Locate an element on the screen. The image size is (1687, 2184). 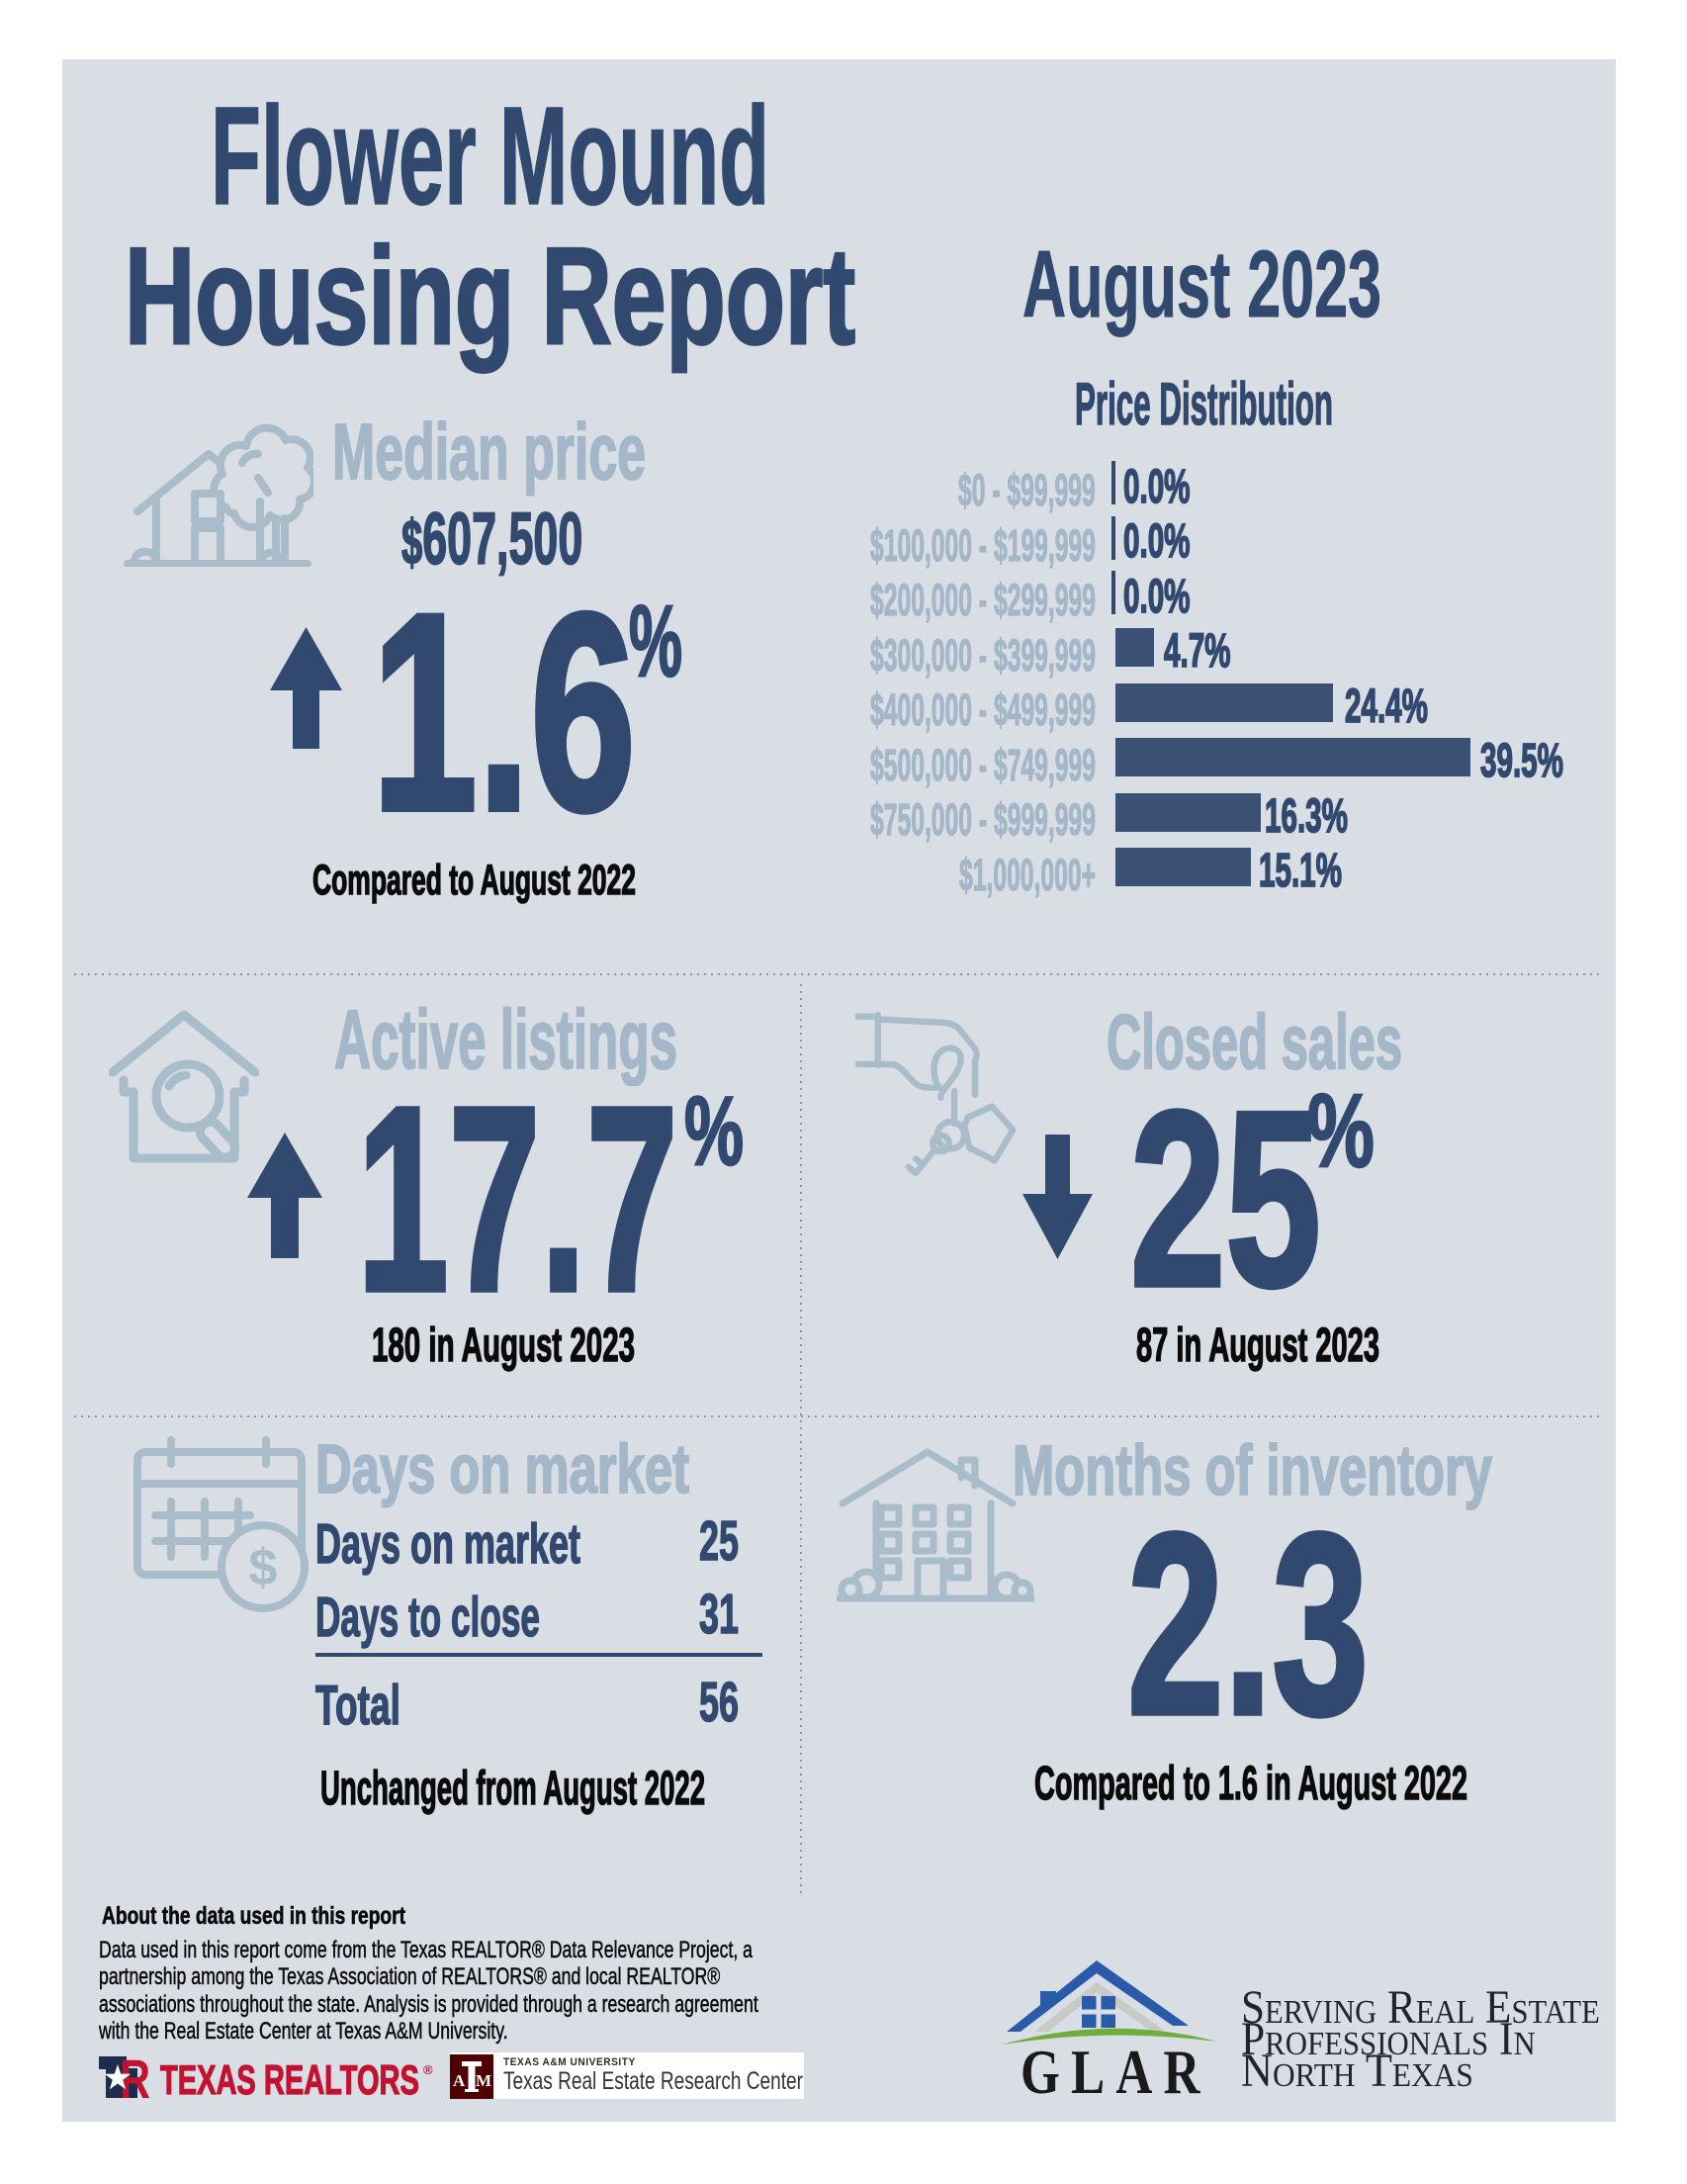
svg-text: A is located at coordinates (459, 2080).